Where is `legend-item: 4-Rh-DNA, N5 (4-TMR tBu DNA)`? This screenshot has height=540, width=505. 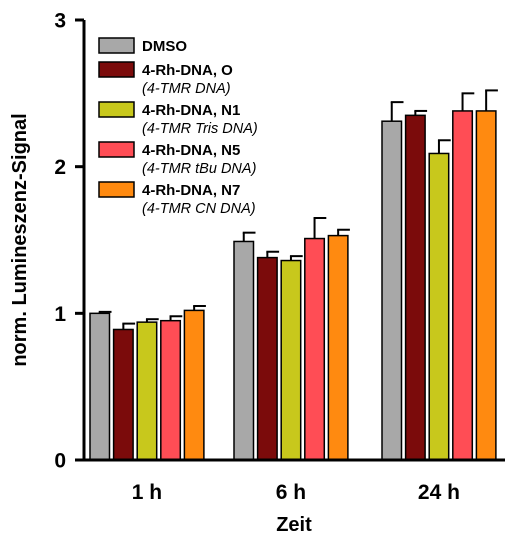
legend-item: 4-Rh-DNA, N5 (4-TMR tBu DNA) is located at coordinates (177, 159).